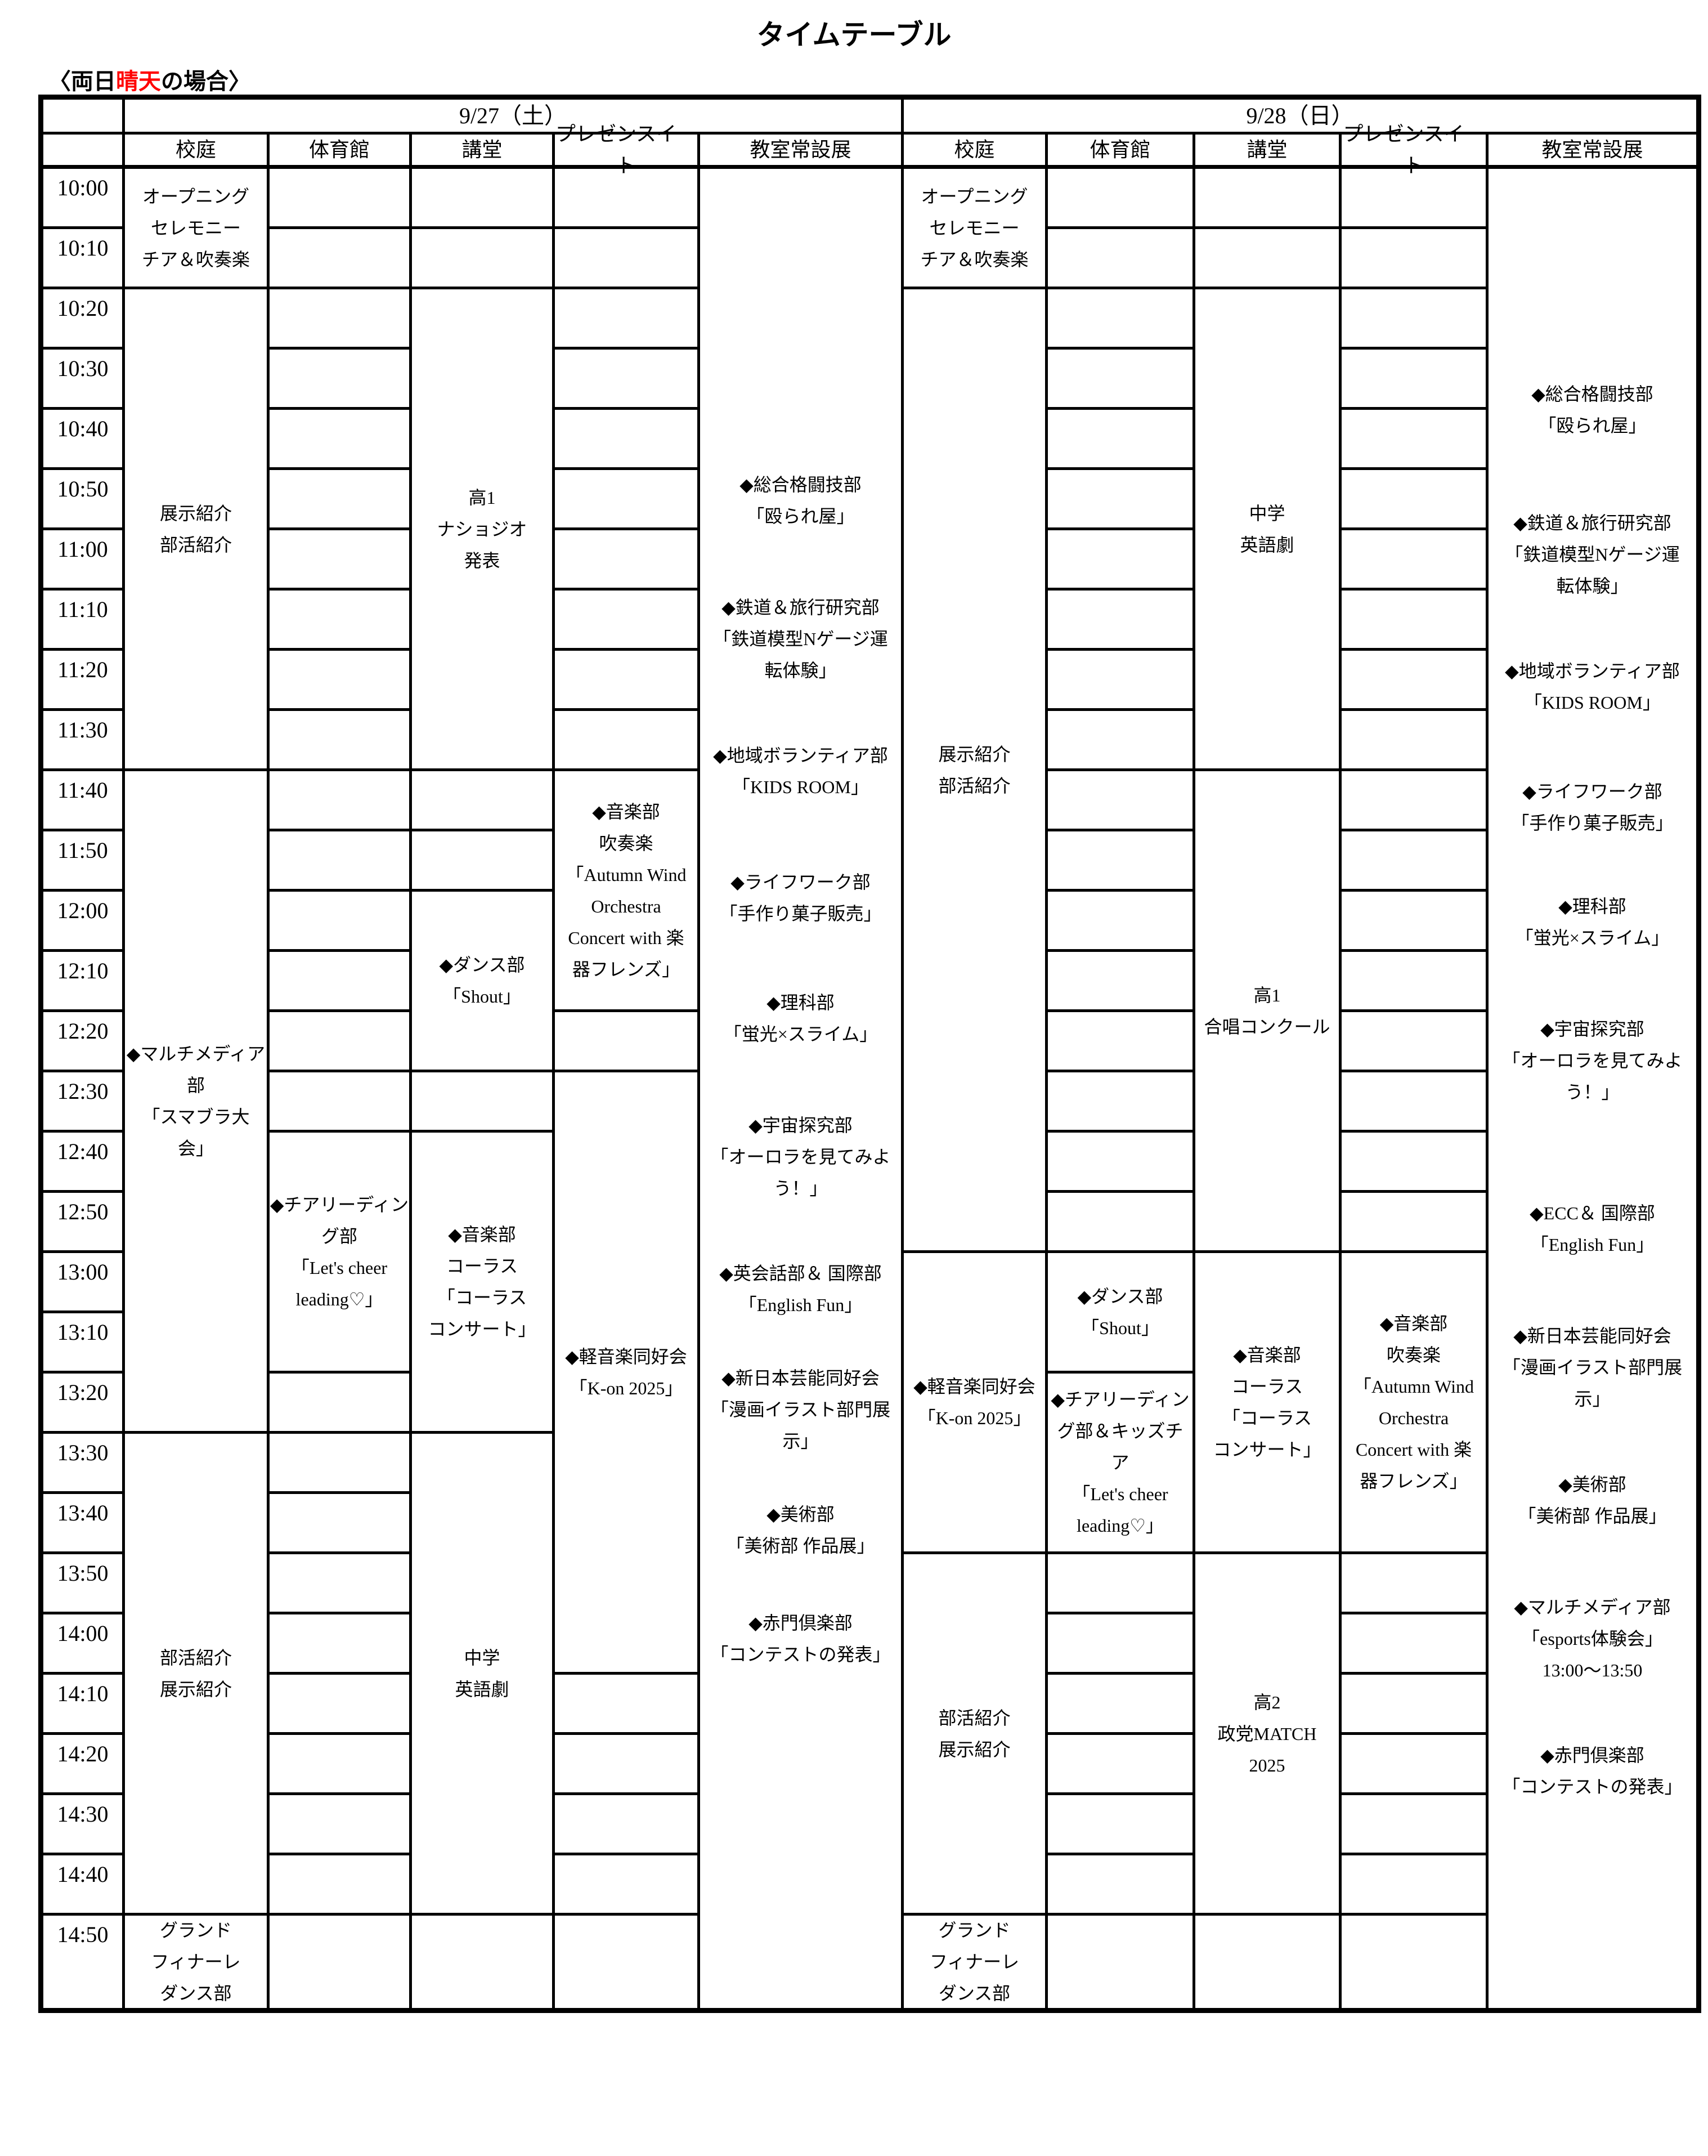 The image size is (1708, 2156). I want to click on event-line: グ部, so click(339, 1235).